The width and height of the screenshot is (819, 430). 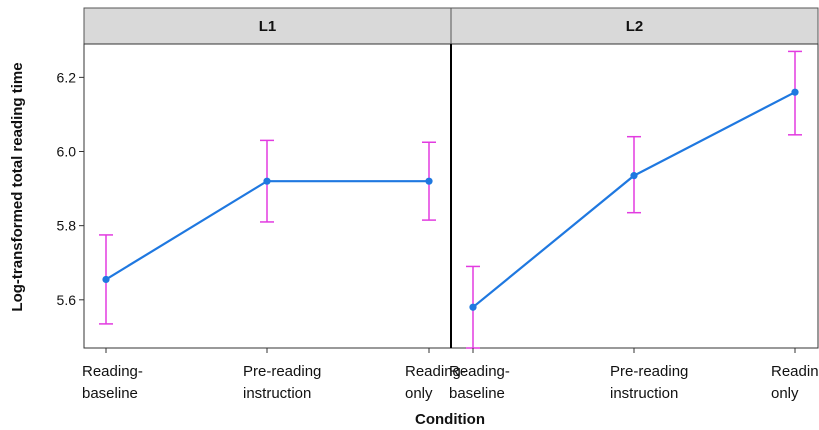 What do you see at coordinates (70, 188) in the screenshot?
I see `y-axis: 5.6 5.8 6.0 6.2` at bounding box center [70, 188].